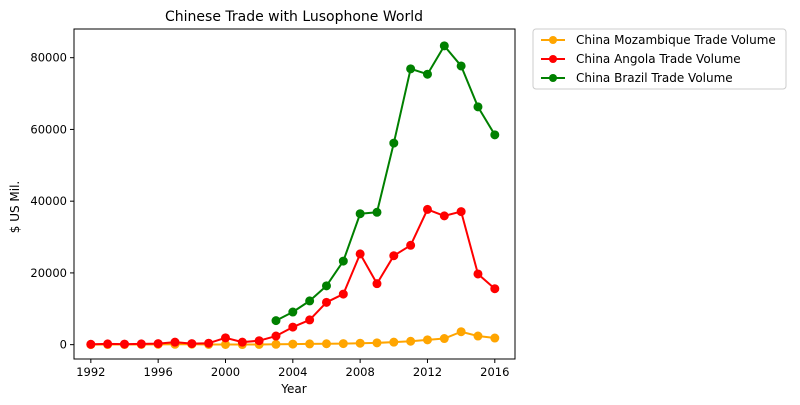  Describe the element at coordinates (676, 40) in the screenshot. I see `legend-label: China Mozambique Trade Volume` at that location.